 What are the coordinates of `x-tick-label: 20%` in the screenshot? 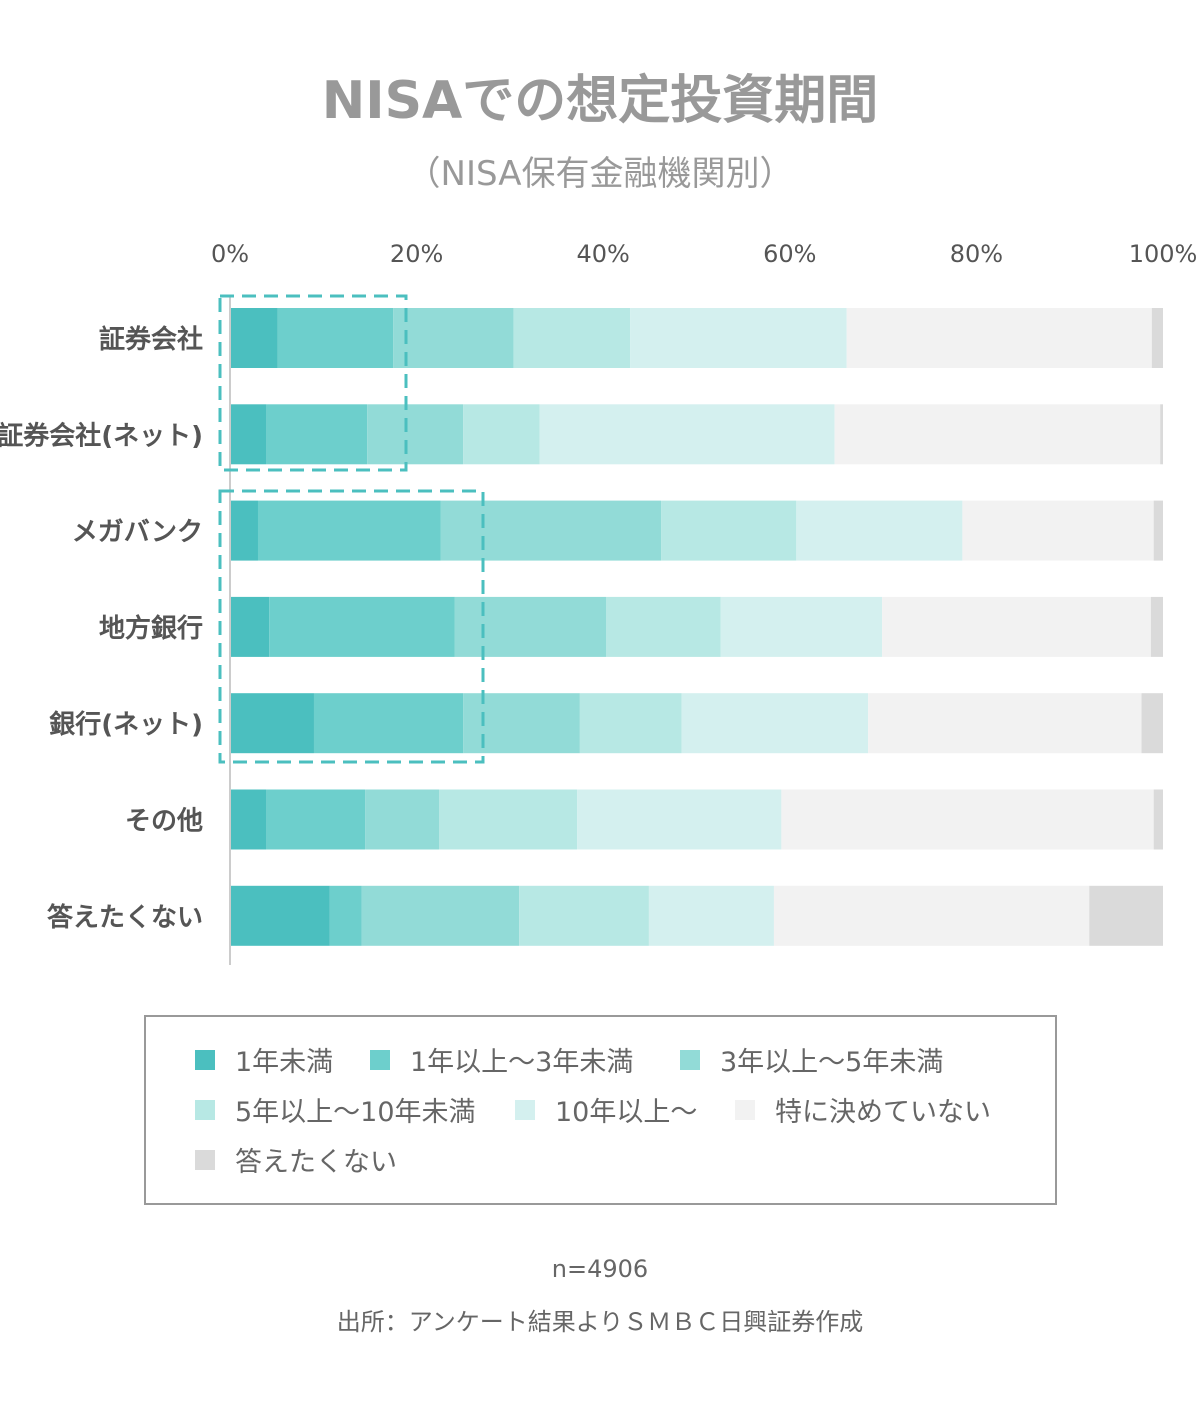 It's located at (416, 254).